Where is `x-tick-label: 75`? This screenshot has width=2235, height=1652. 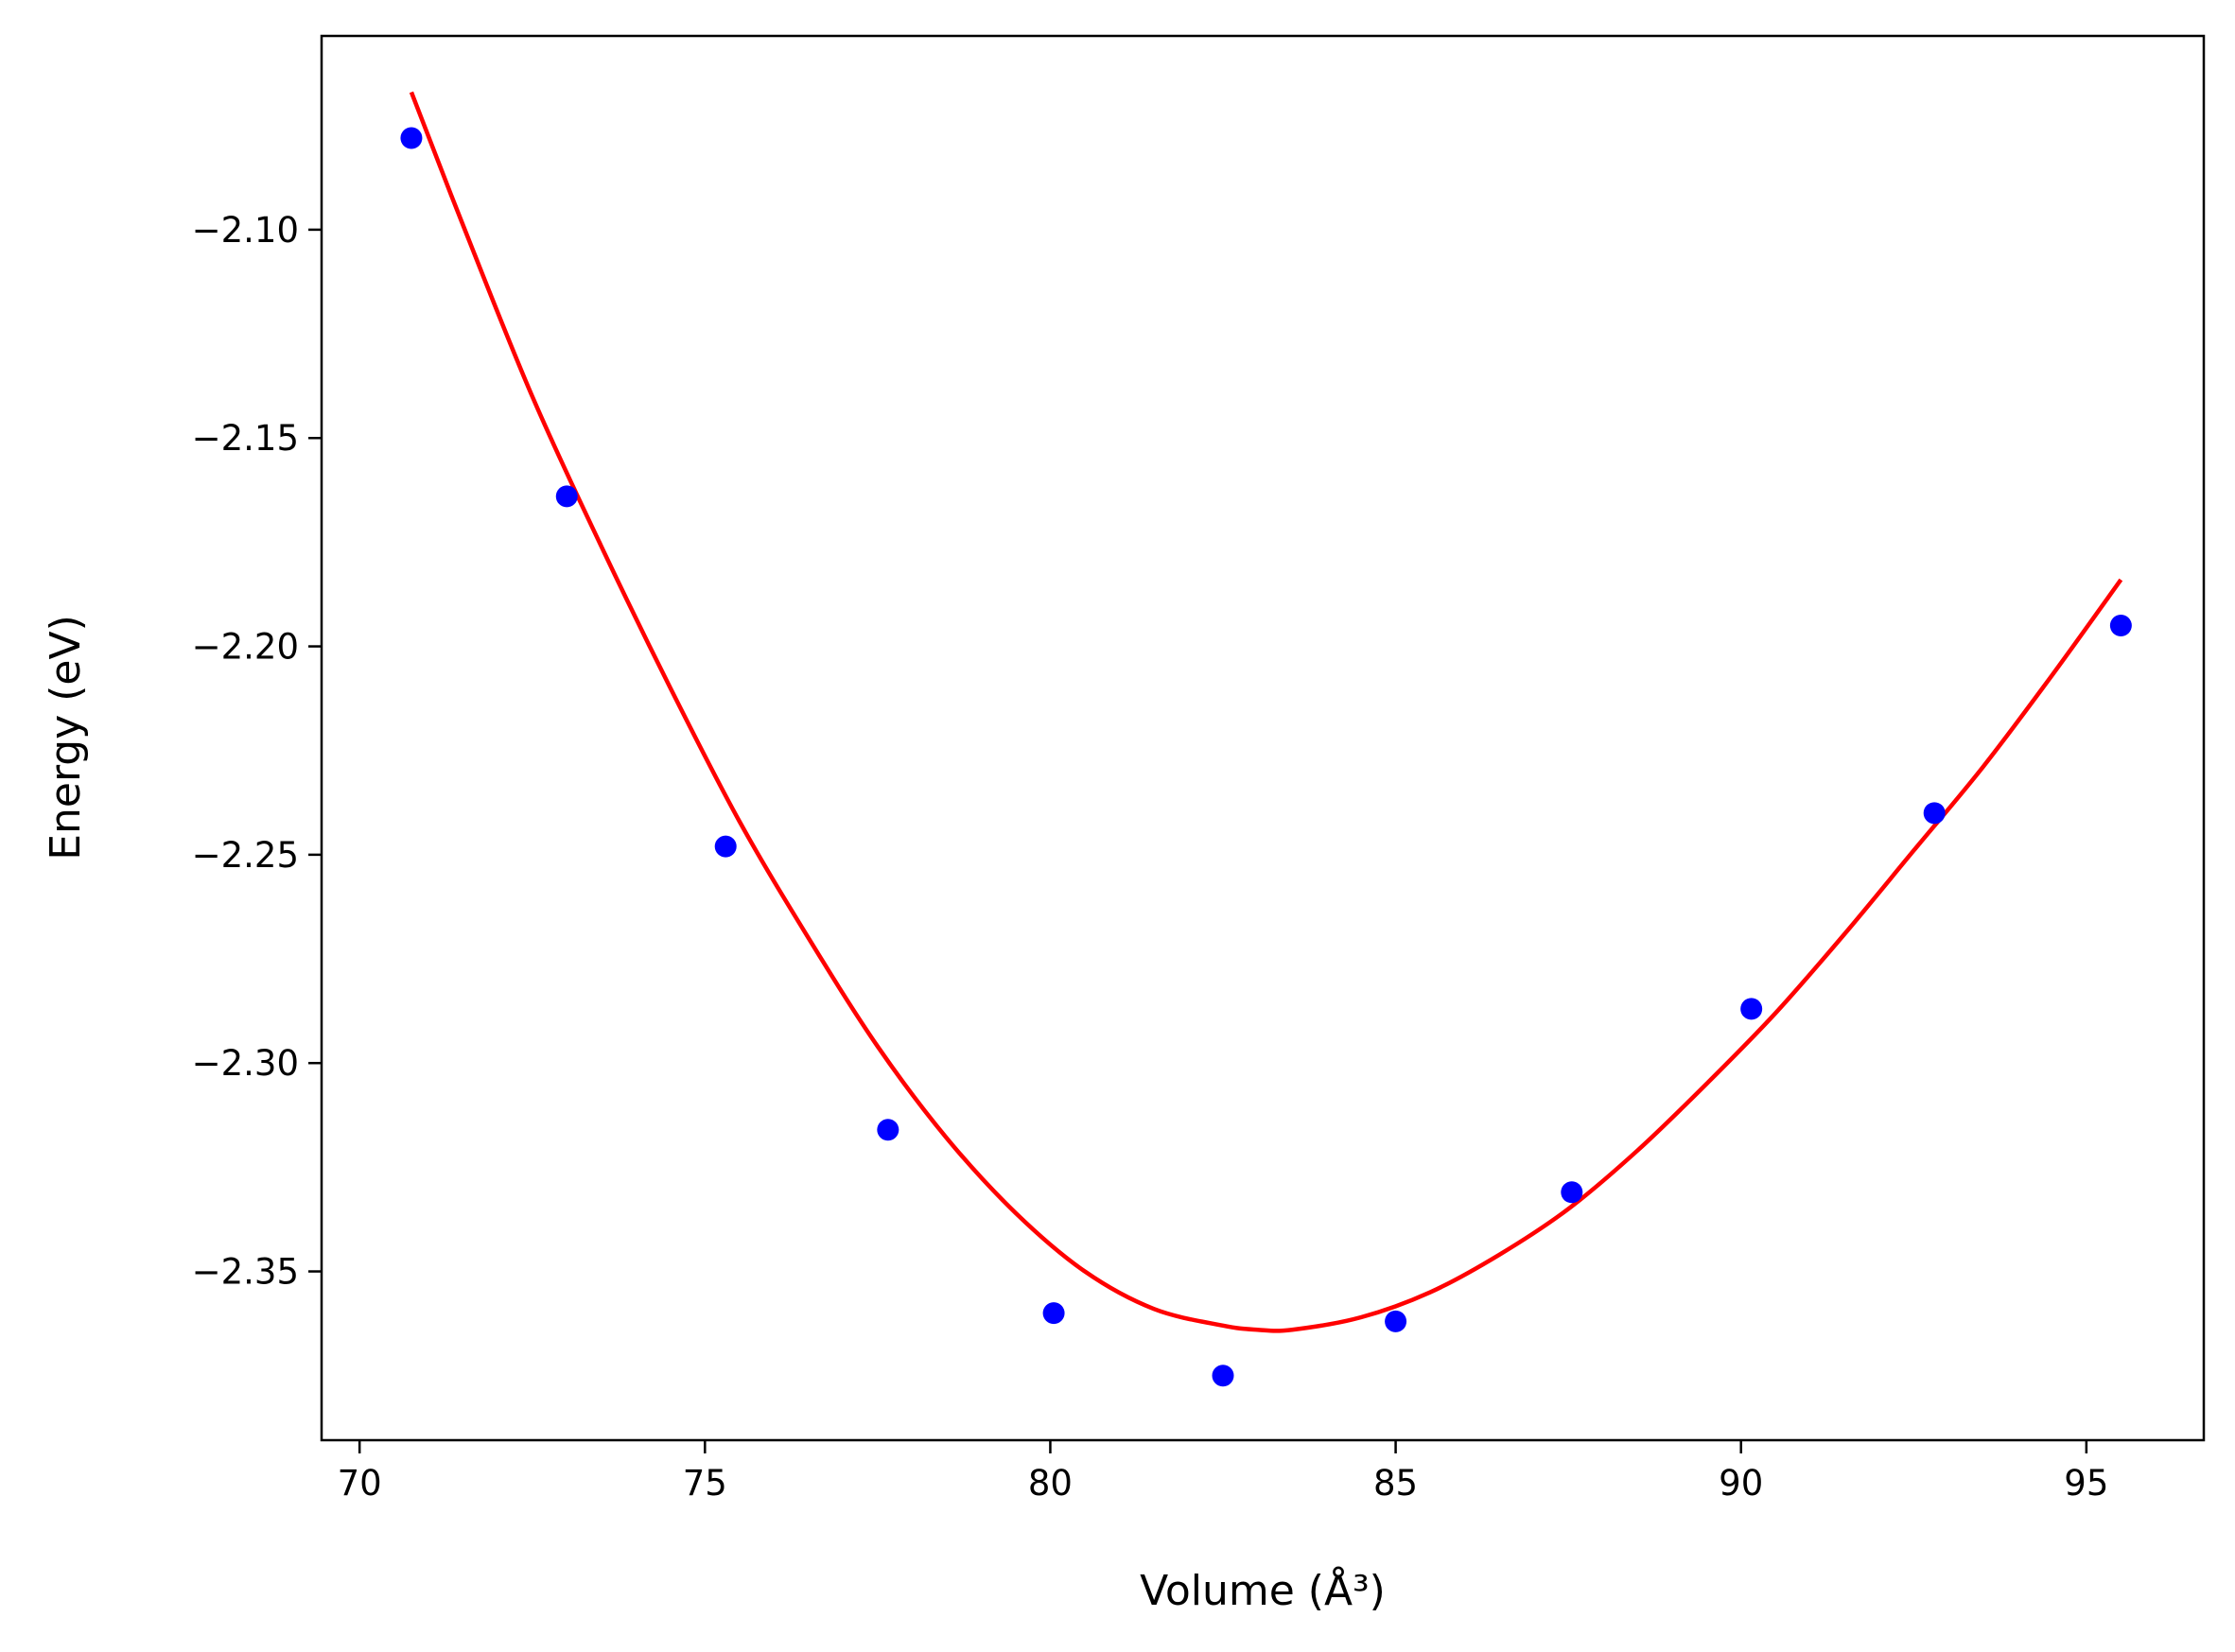 x-tick-label: 75 is located at coordinates (705, 1484).